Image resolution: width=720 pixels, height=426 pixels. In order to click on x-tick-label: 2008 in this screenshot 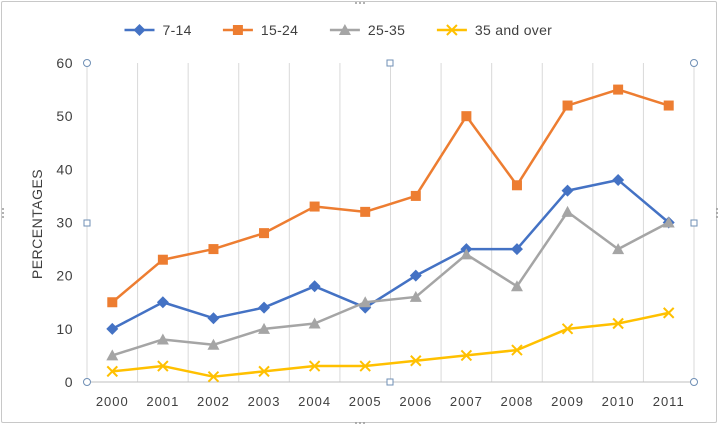, I will do `click(516, 401)`.